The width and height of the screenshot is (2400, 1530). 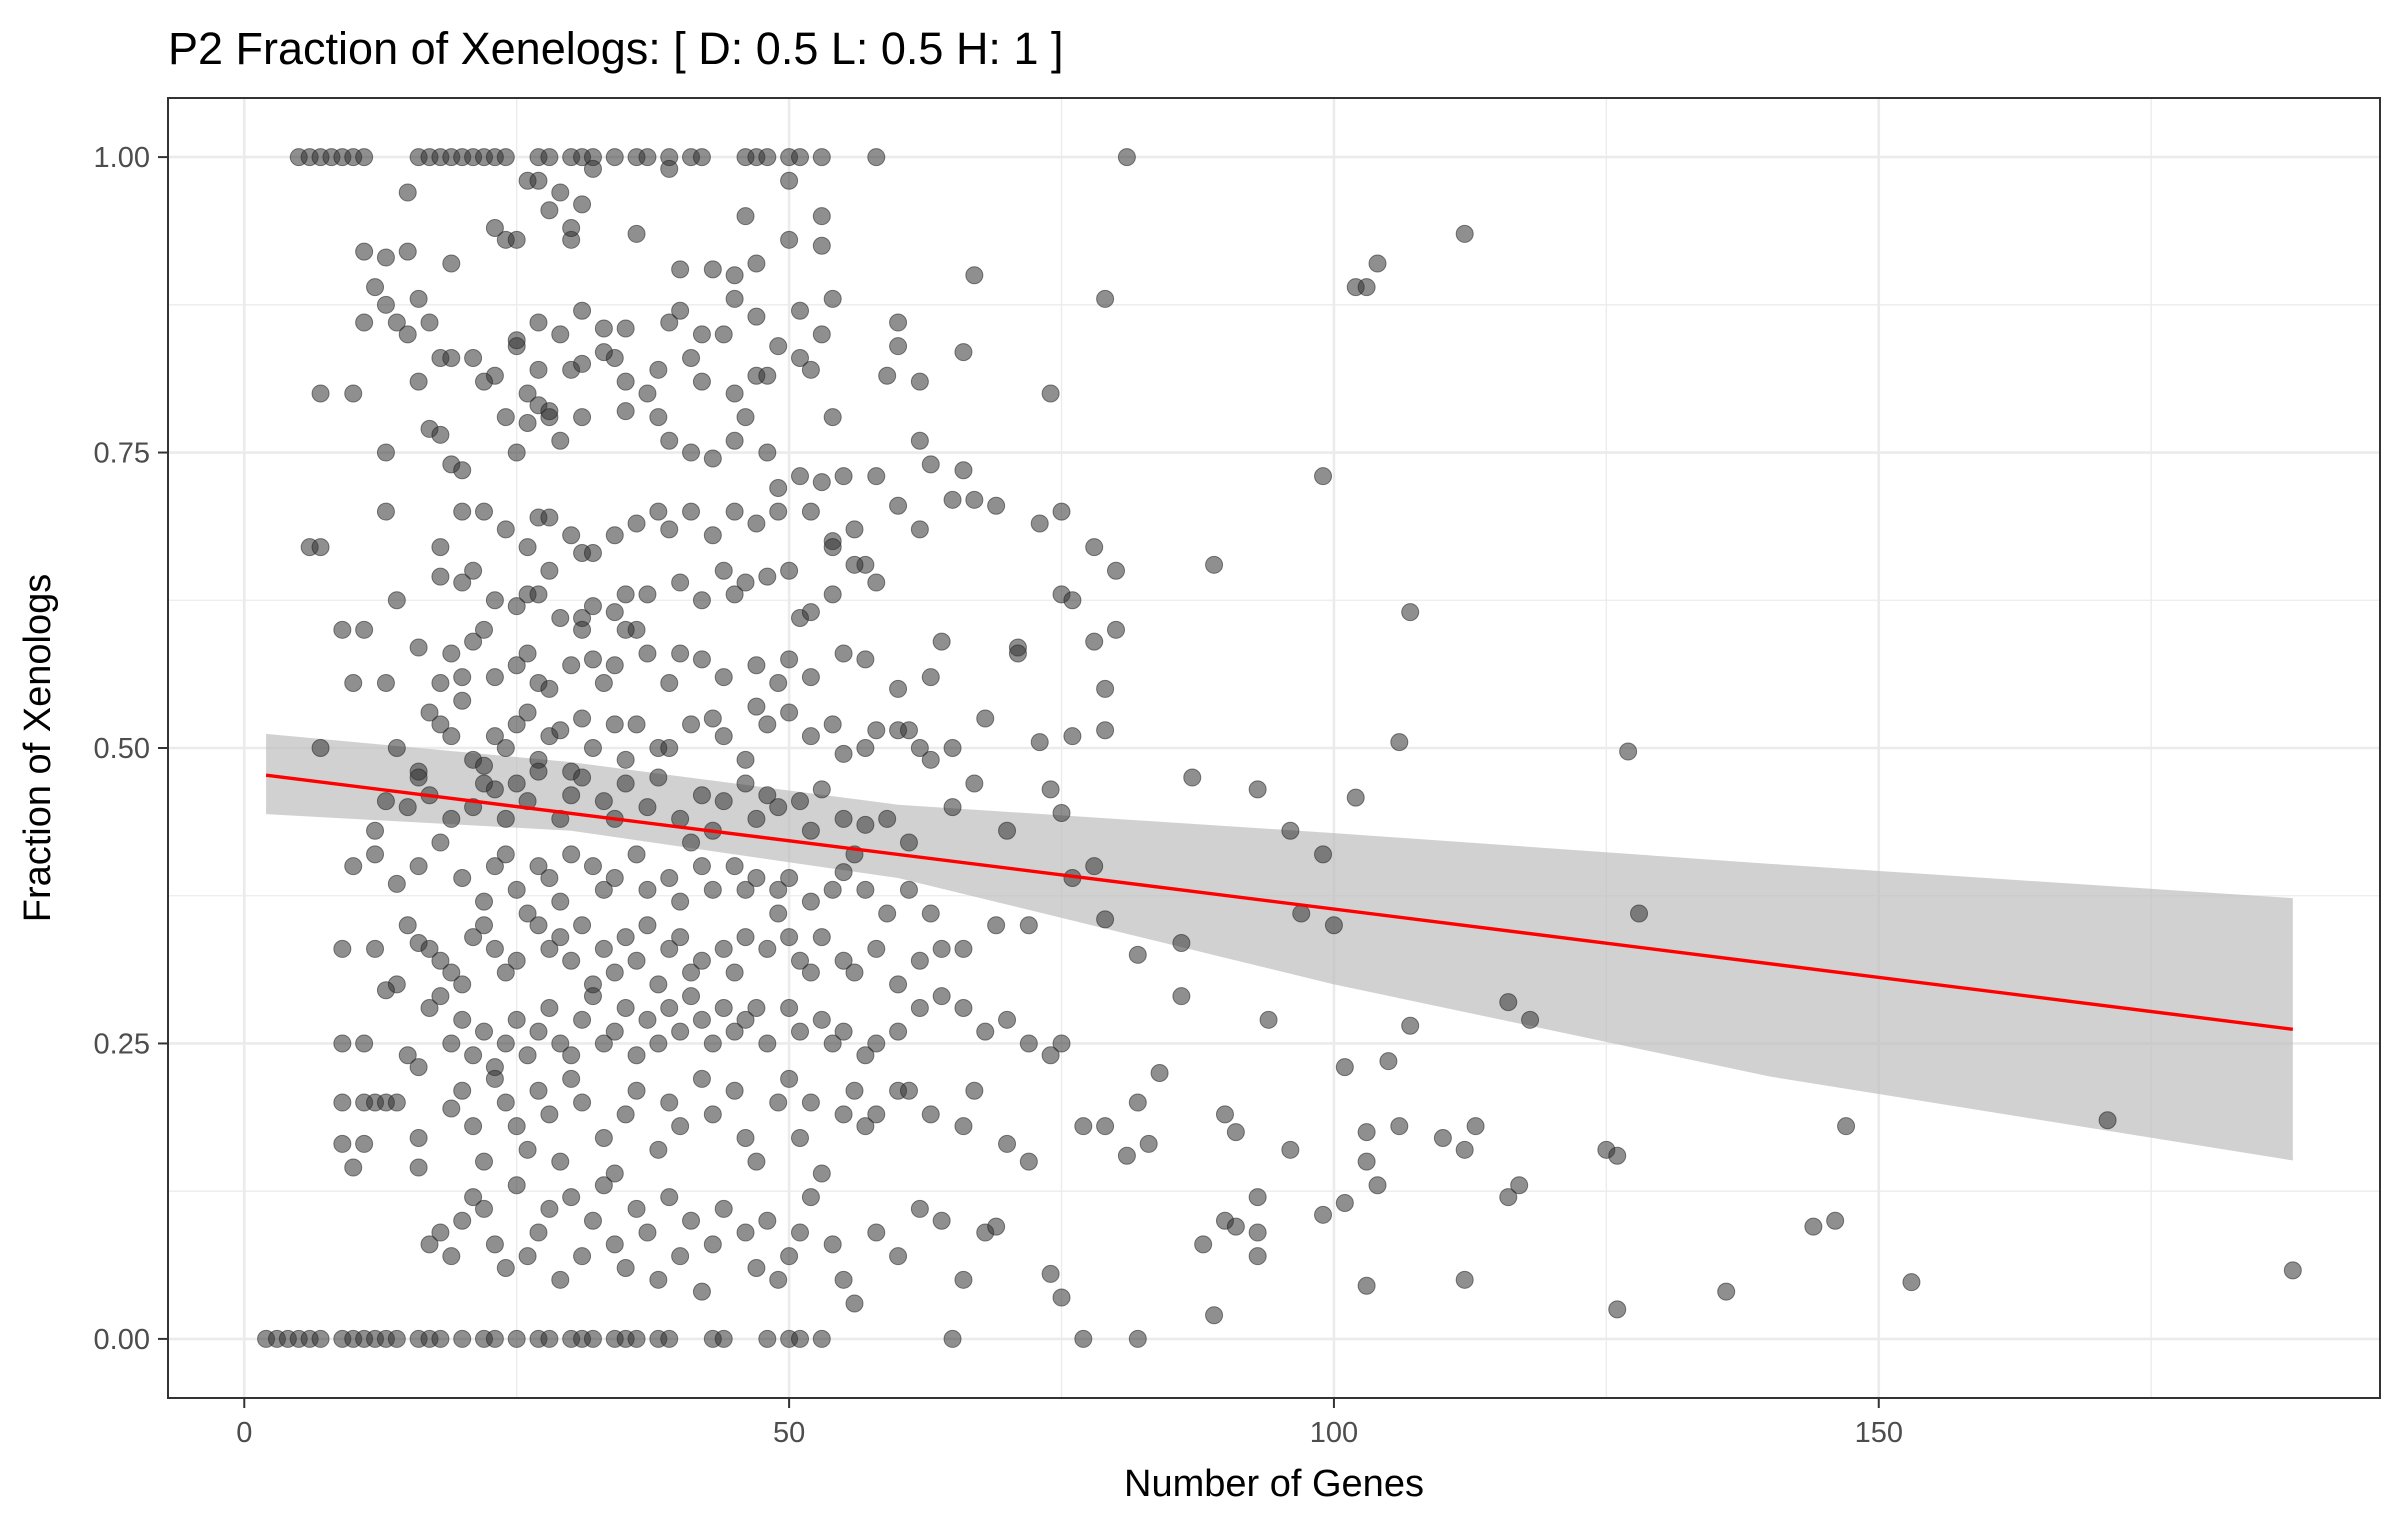 I want to click on x-axis-title: Number of Genes, so click(x=1274, y=1484).